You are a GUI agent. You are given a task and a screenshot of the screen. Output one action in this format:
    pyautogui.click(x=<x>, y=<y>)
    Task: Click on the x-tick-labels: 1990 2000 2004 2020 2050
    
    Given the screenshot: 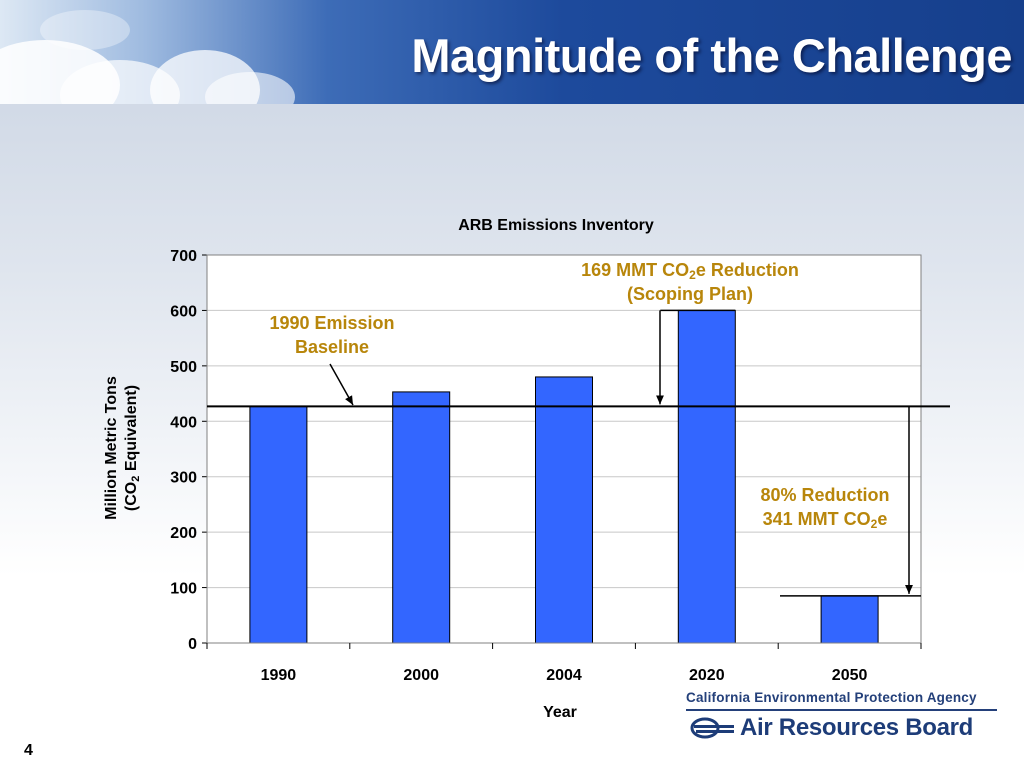 What is the action you would take?
    pyautogui.click(x=564, y=675)
    